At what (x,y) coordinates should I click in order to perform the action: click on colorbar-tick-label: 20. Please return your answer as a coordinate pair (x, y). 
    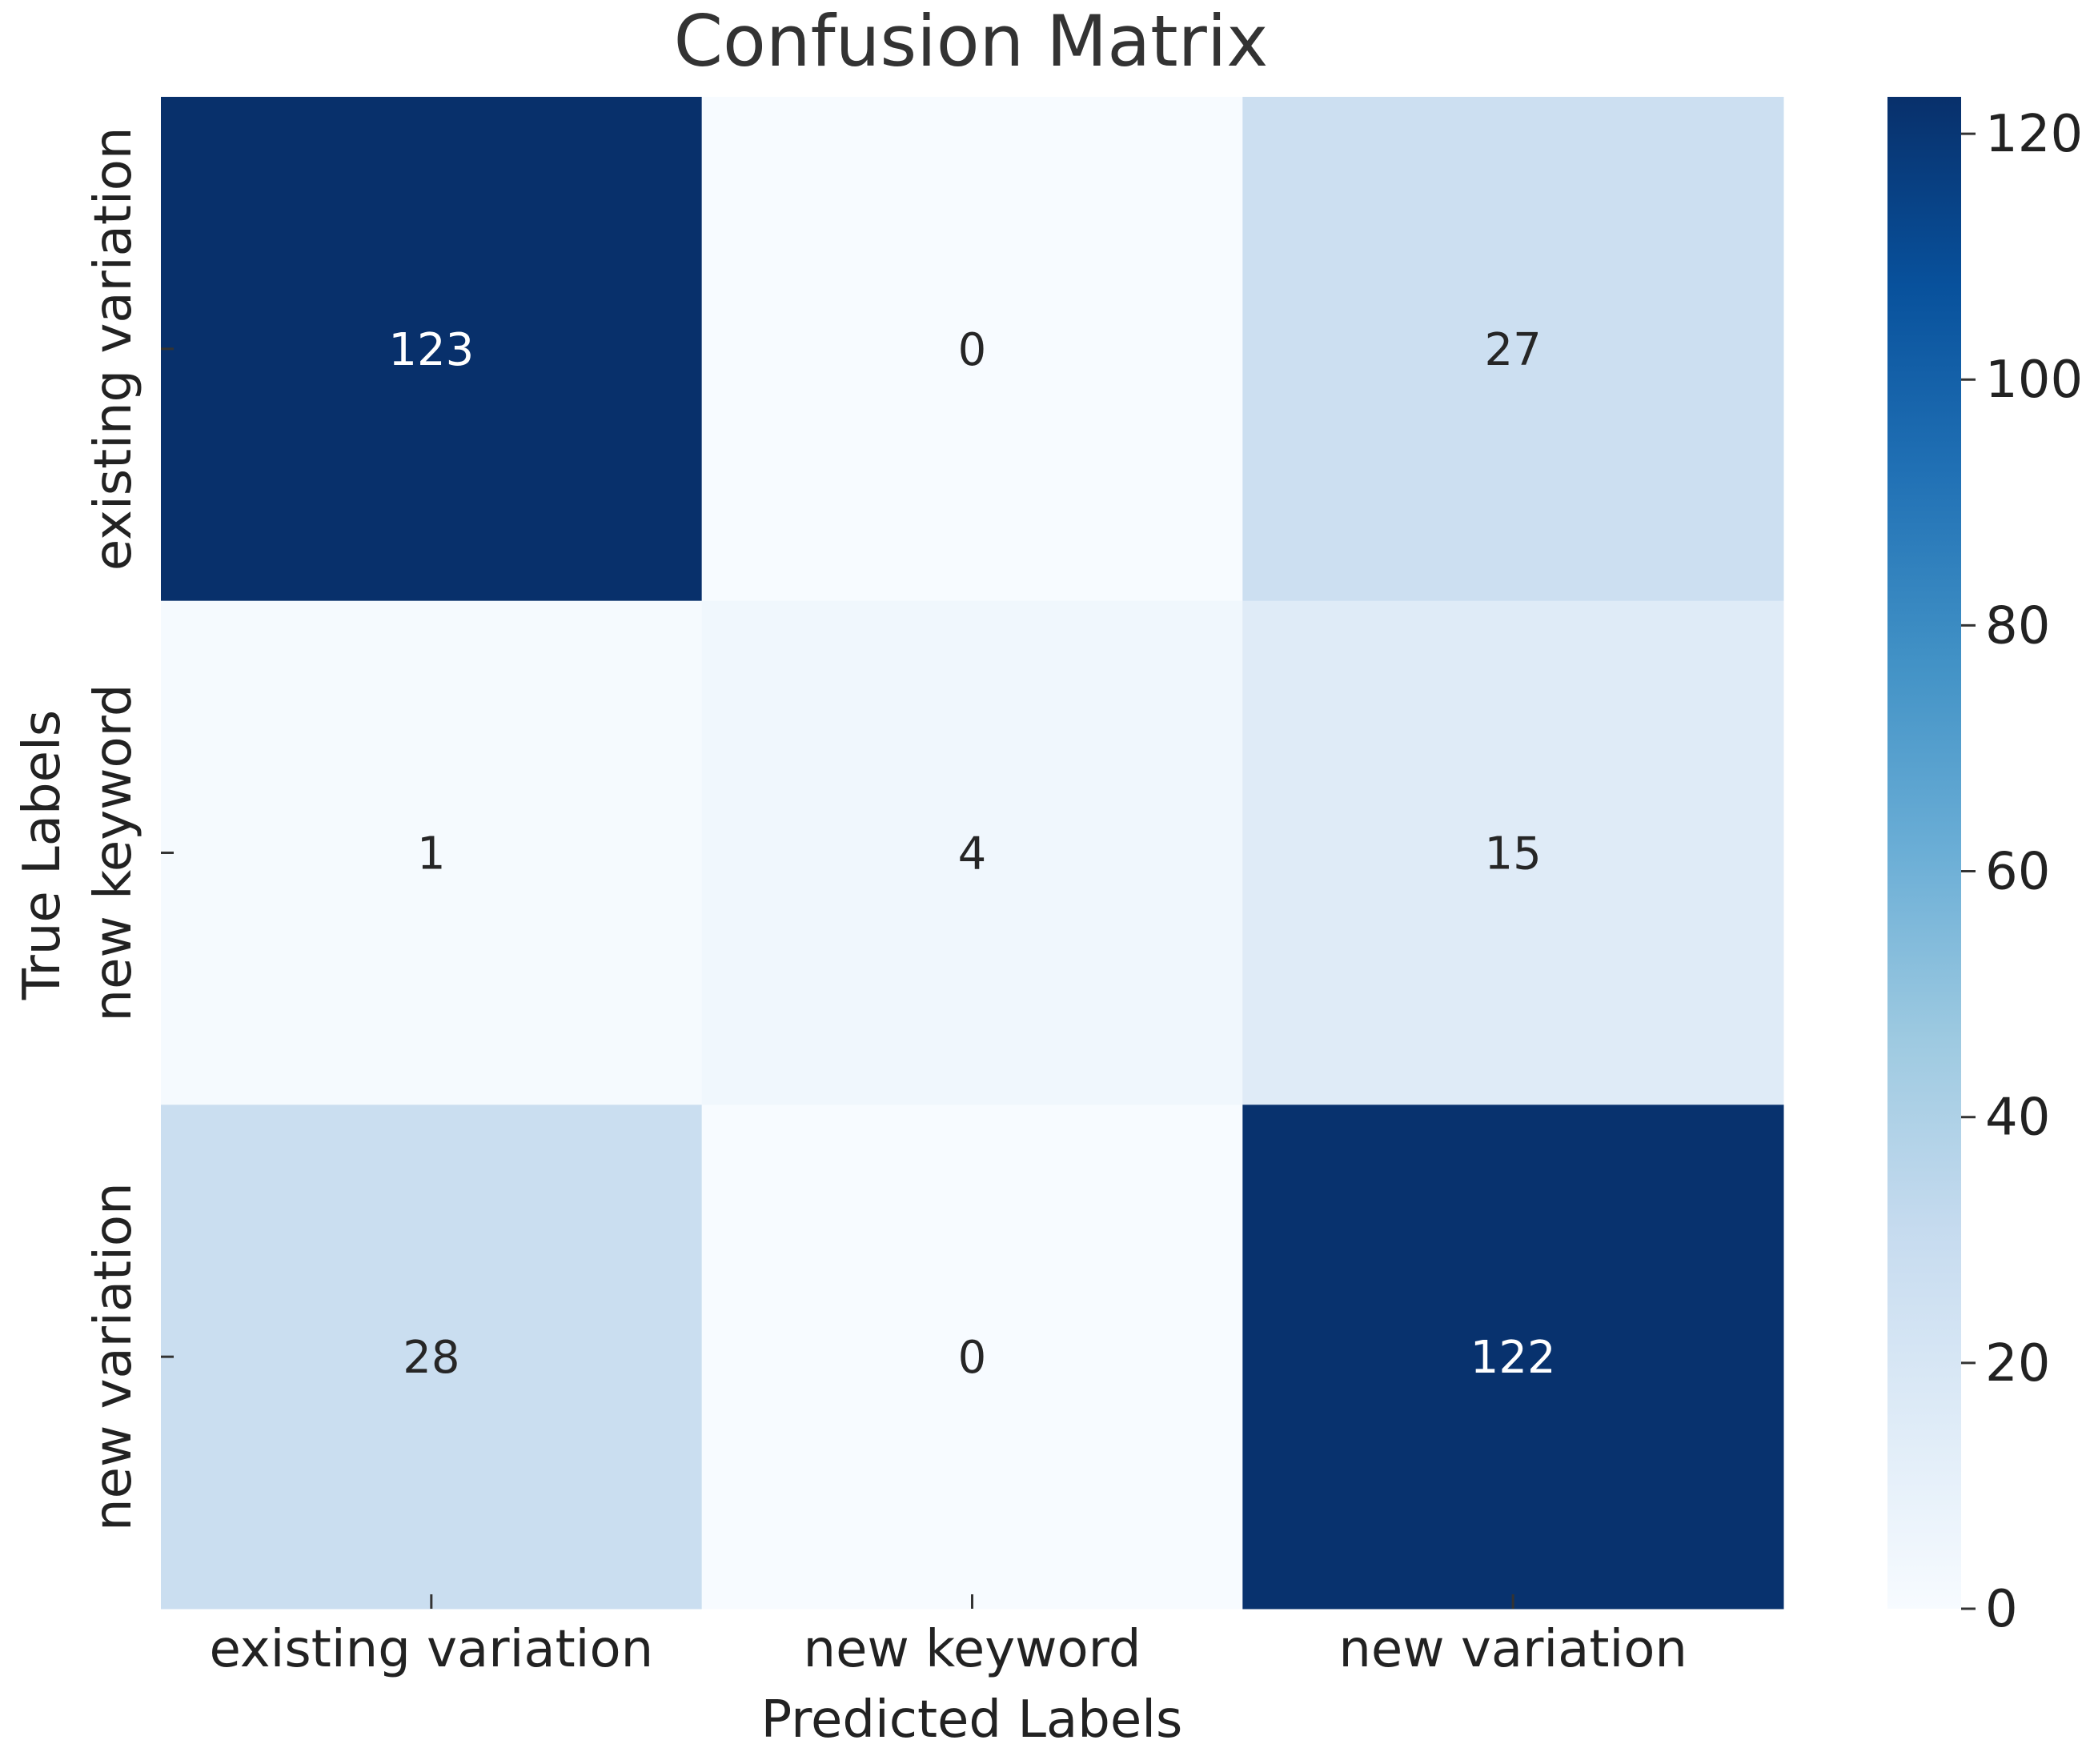
    Looking at the image, I should click on (2018, 1363).